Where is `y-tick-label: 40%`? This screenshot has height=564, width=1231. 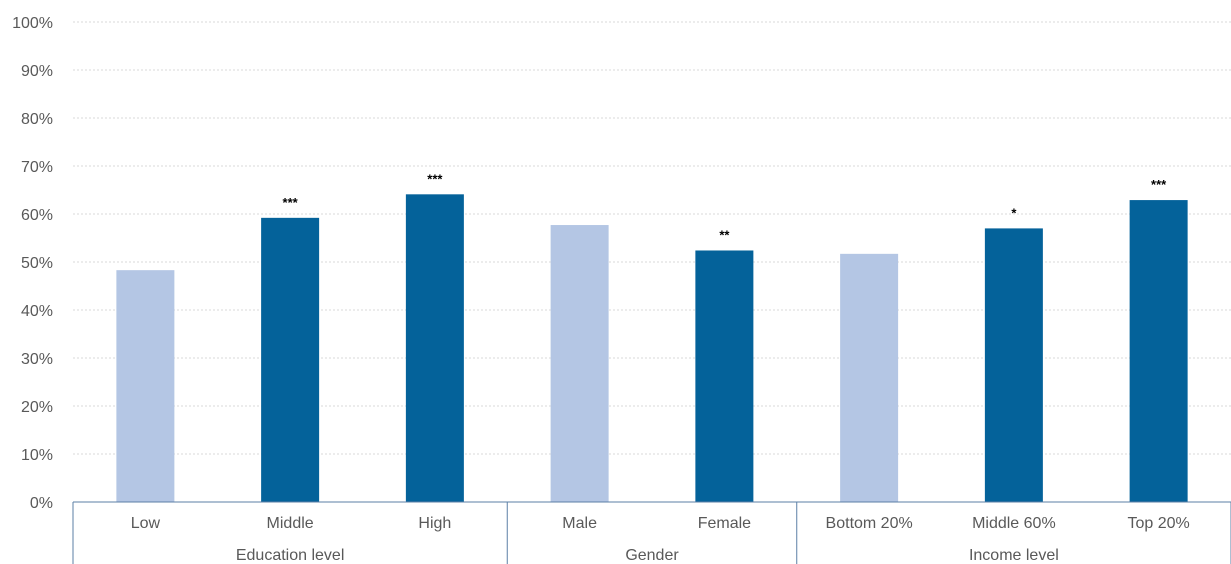 y-tick-label: 40% is located at coordinates (37, 311).